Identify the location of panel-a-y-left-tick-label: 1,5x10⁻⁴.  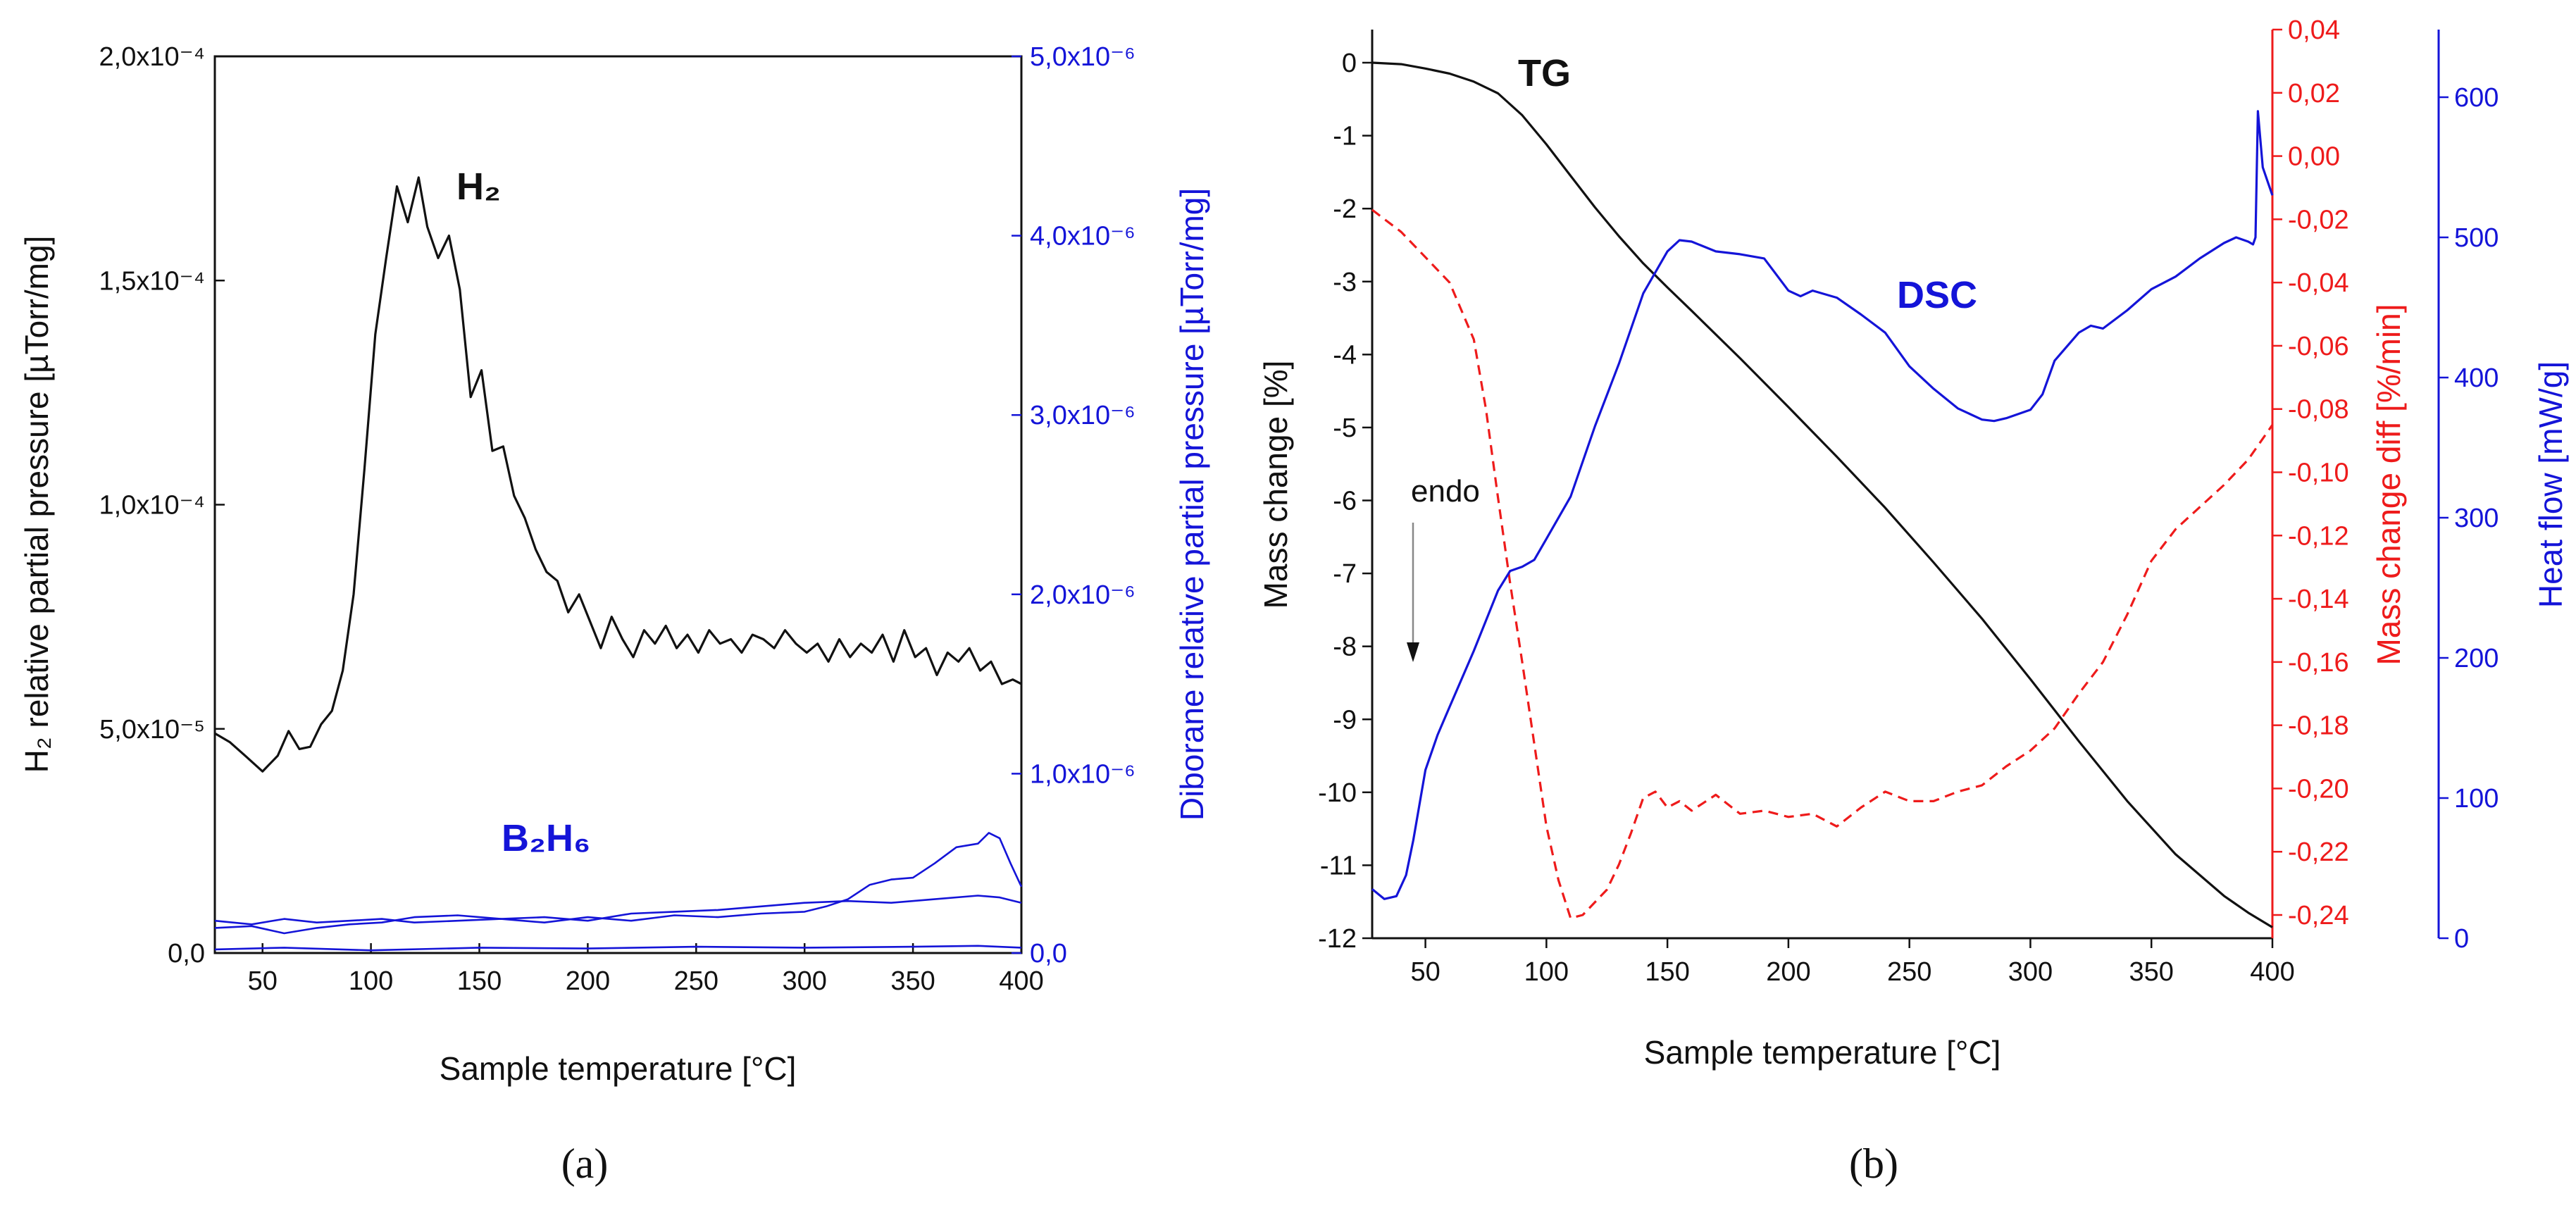
(152, 281).